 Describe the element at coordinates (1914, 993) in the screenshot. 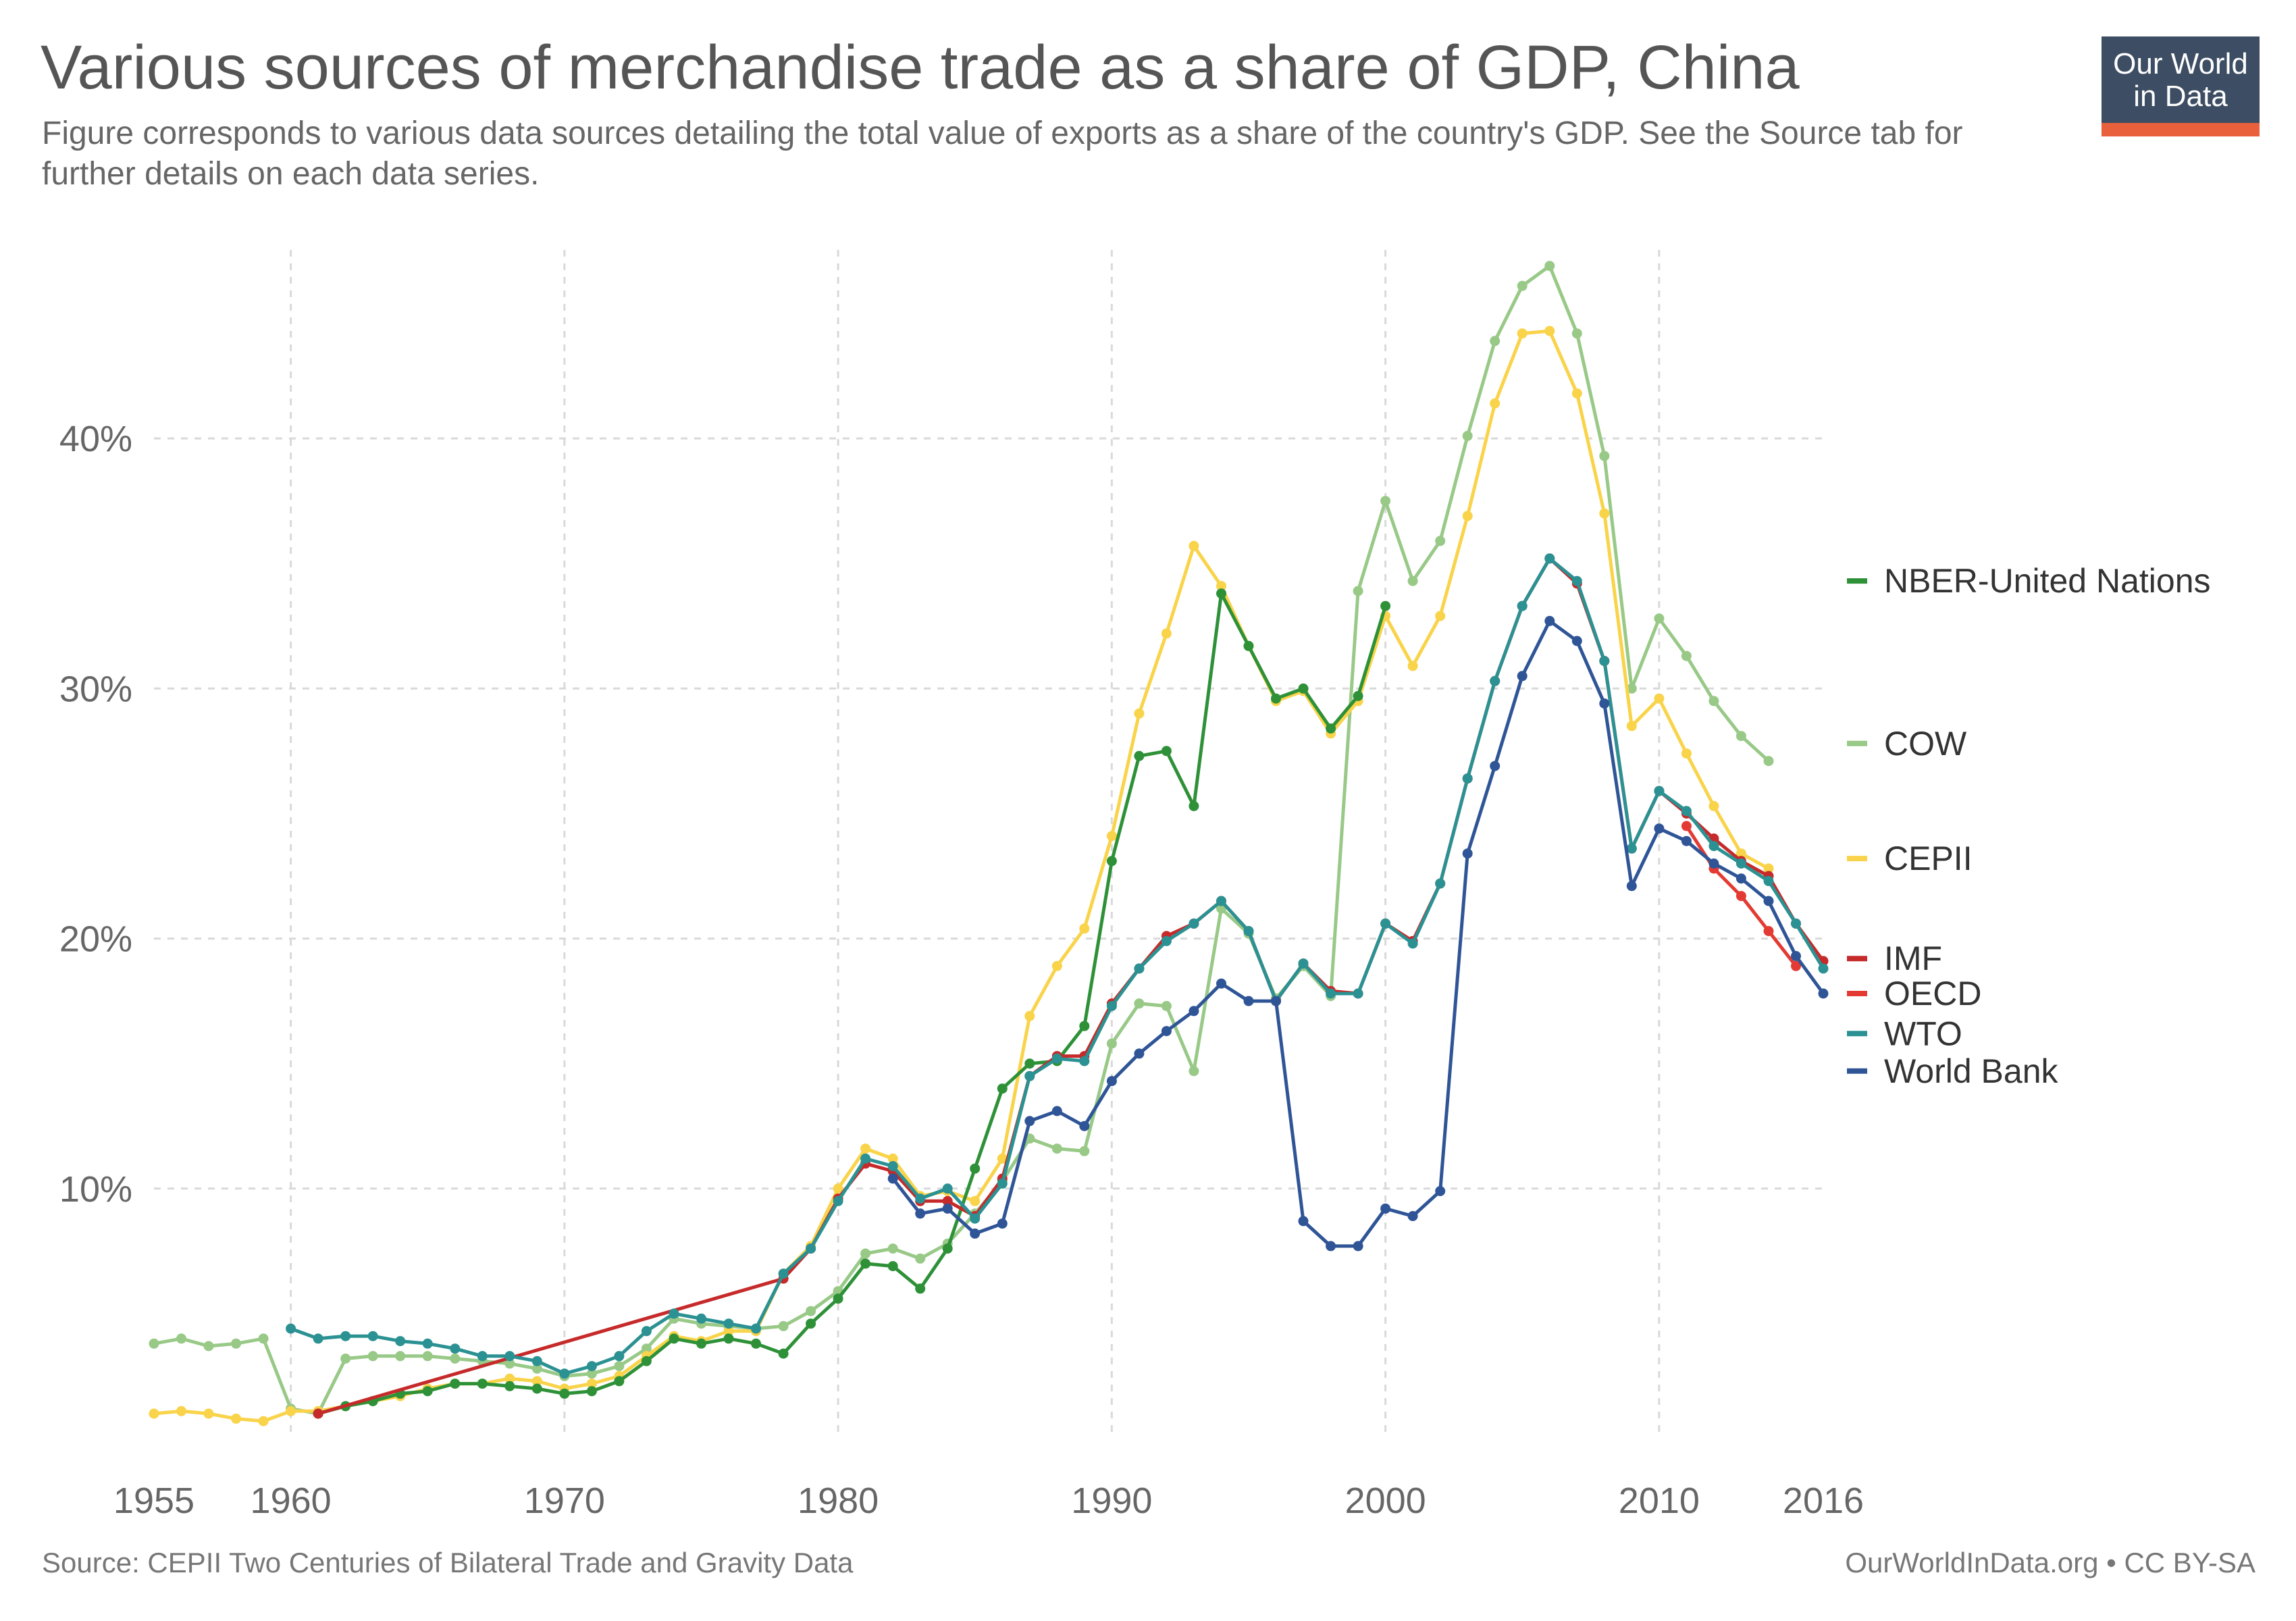

I see `legend-item: OECD` at that location.